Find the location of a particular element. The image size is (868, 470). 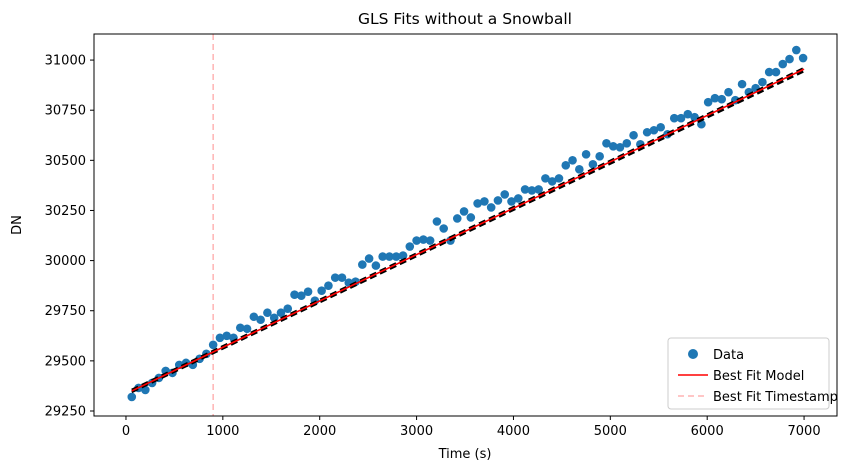

chart-title: GLS Fits without a Snowball is located at coordinates (465, 19).